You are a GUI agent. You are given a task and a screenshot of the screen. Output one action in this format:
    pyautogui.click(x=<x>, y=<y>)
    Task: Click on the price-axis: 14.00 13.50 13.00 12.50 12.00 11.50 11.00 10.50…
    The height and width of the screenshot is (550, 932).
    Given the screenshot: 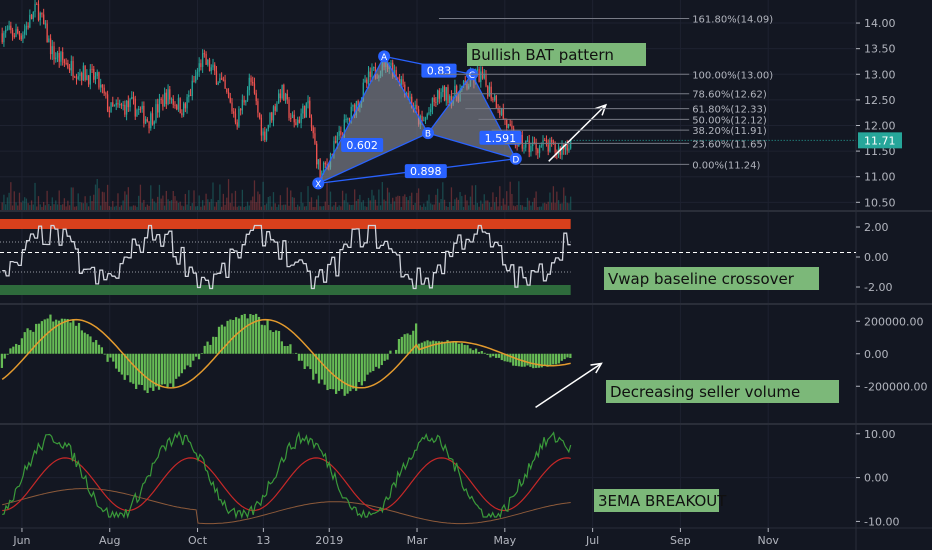 What is the action you would take?
    pyautogui.click(x=891, y=272)
    